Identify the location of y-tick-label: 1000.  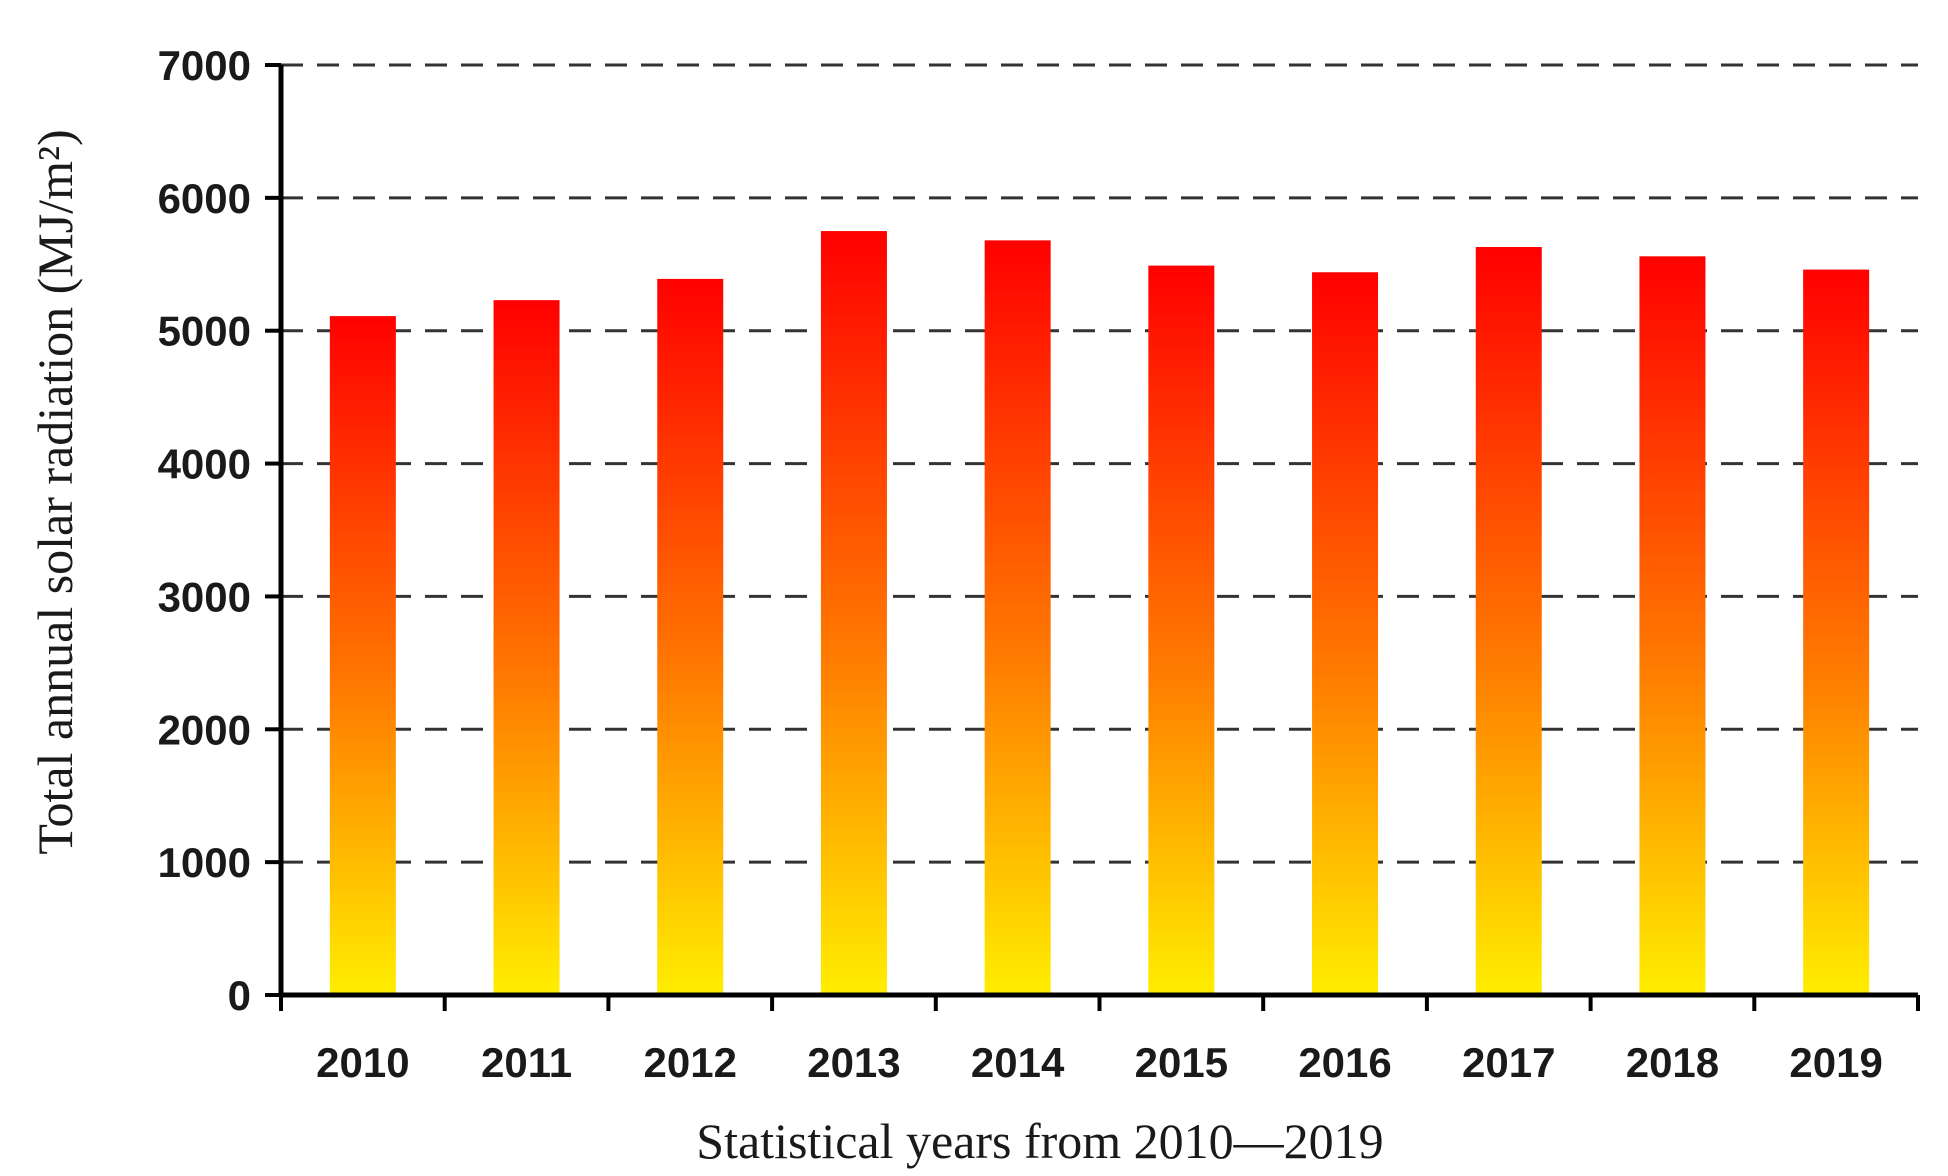
(204, 862).